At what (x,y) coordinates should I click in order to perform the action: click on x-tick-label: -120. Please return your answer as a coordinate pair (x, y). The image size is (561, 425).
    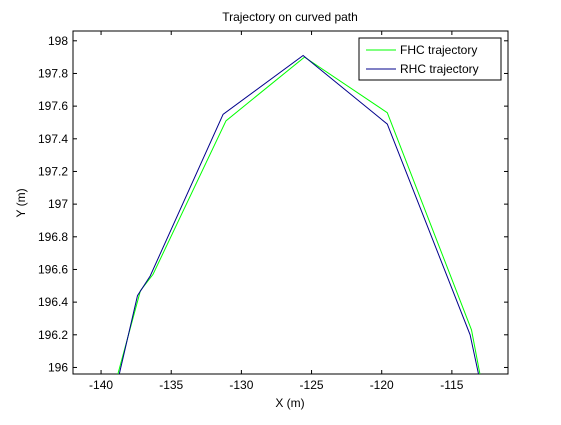
    Looking at the image, I should click on (382, 385).